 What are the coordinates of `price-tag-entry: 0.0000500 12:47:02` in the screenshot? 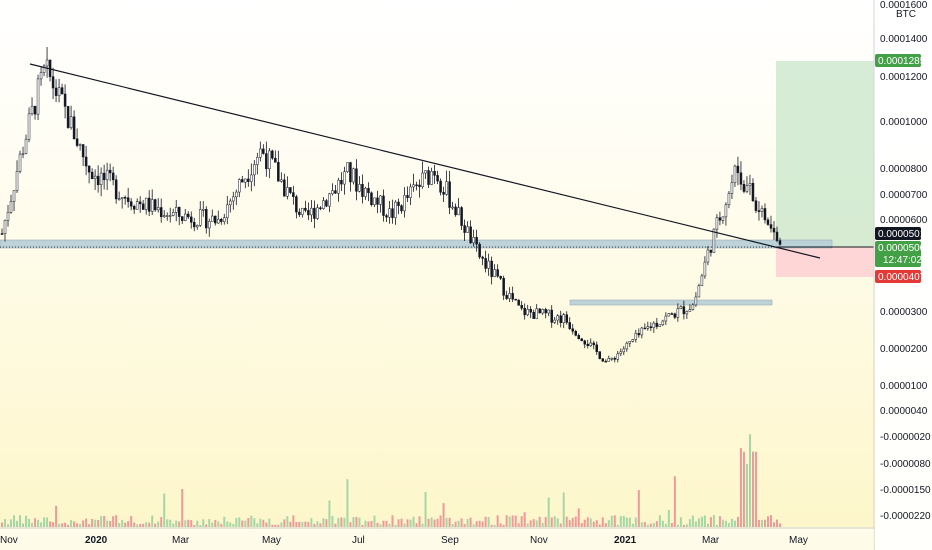 It's located at (900, 254).